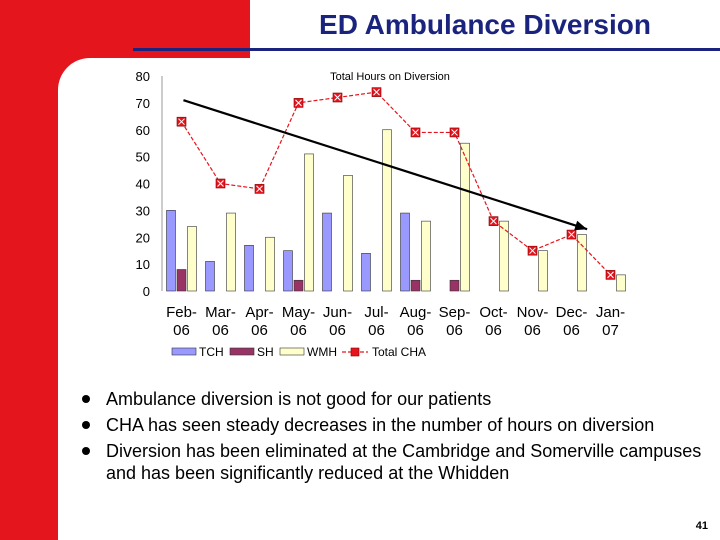 Image resolution: width=720 pixels, height=540 pixels. What do you see at coordinates (416, 312) in the screenshot?
I see `x-tick-label: Aug-` at bounding box center [416, 312].